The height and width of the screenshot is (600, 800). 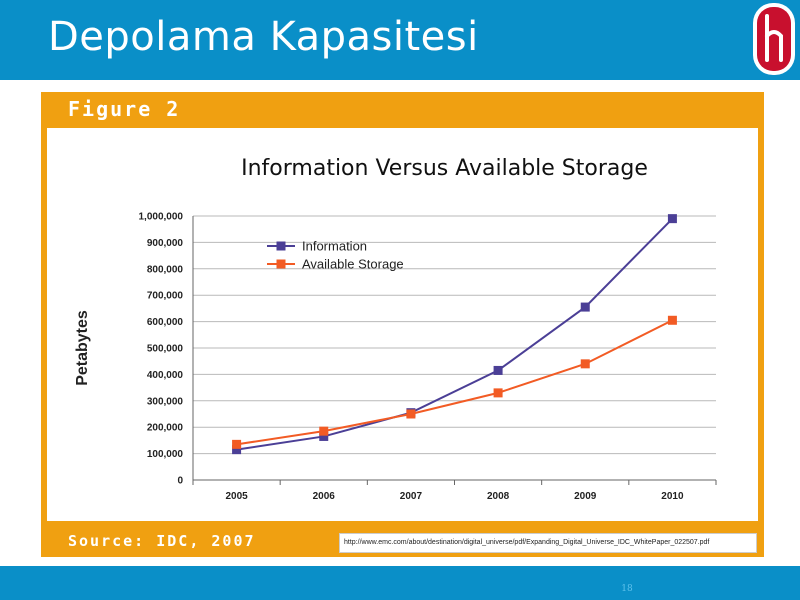 I want to click on y-tick-label: 400,000, so click(x=165, y=375).